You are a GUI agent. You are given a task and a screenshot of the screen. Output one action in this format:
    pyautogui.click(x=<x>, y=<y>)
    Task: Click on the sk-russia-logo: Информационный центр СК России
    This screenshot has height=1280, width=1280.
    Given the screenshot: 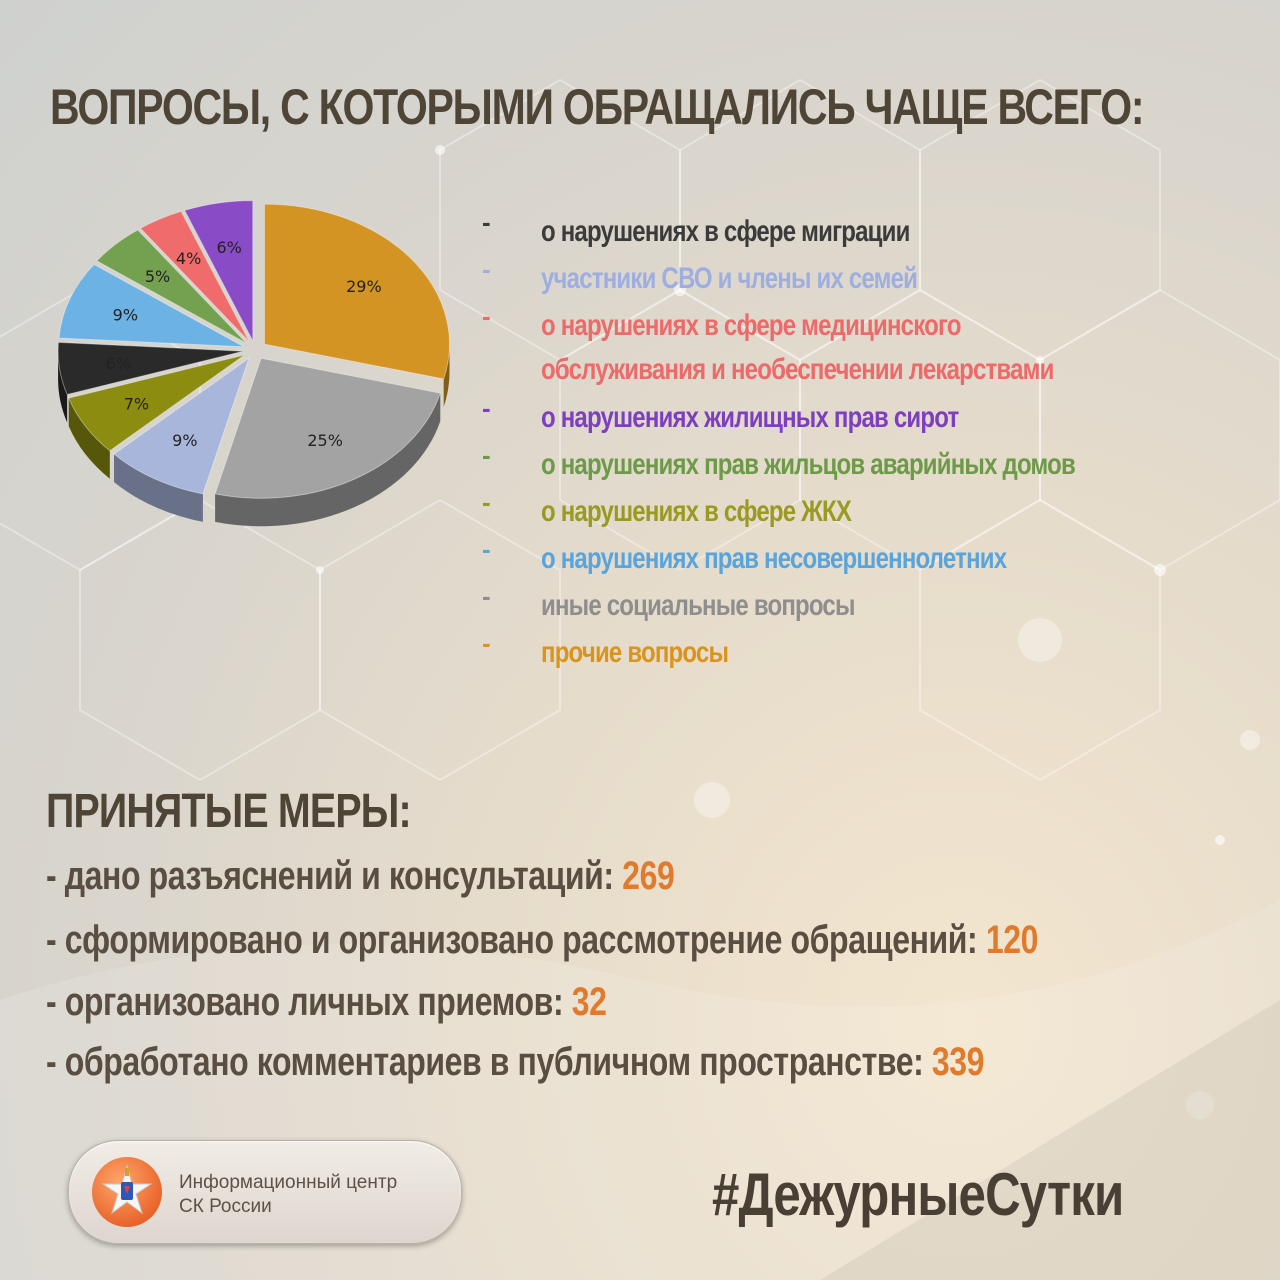 What is the action you would take?
    pyautogui.click(x=265, y=1192)
    